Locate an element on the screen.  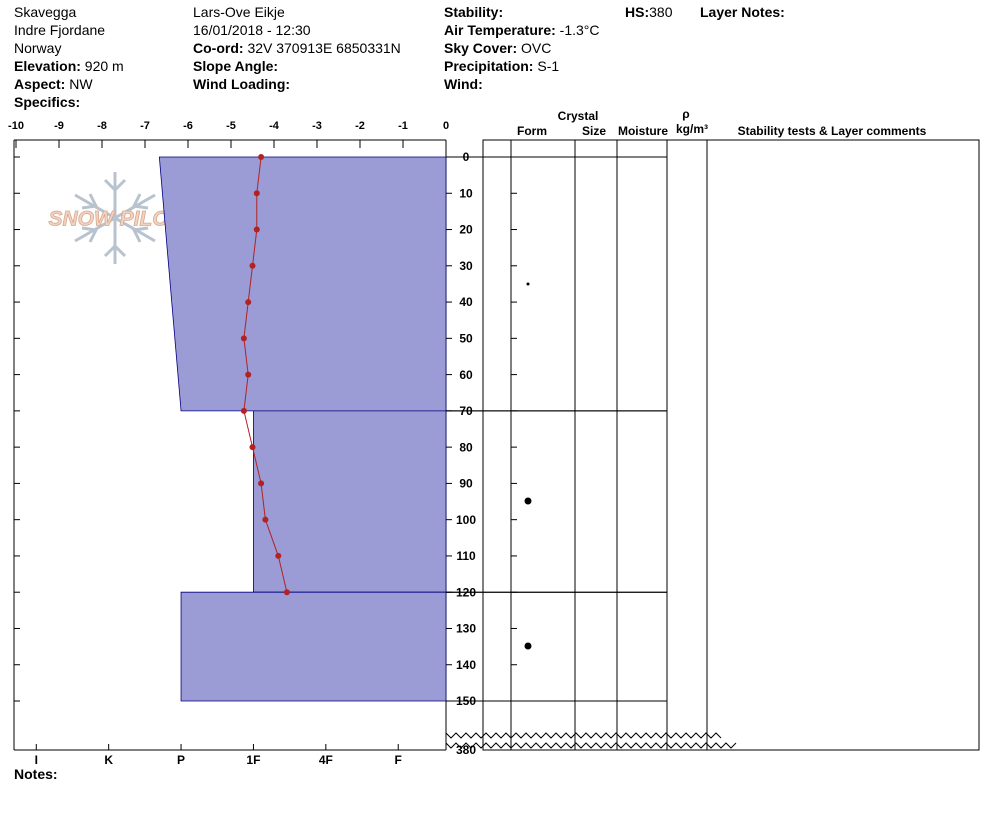
field-label: HS: is located at coordinates (637, 12).